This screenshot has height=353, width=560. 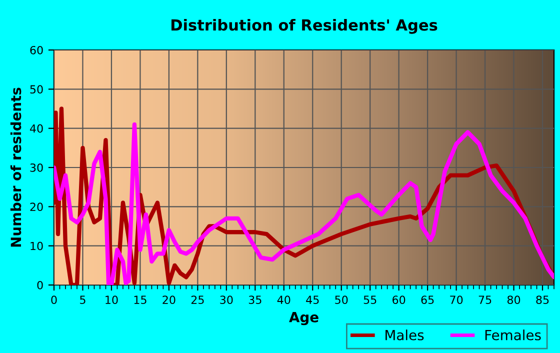 What do you see at coordinates (255, 300) in the screenshot?
I see `x-tick-label: 35` at bounding box center [255, 300].